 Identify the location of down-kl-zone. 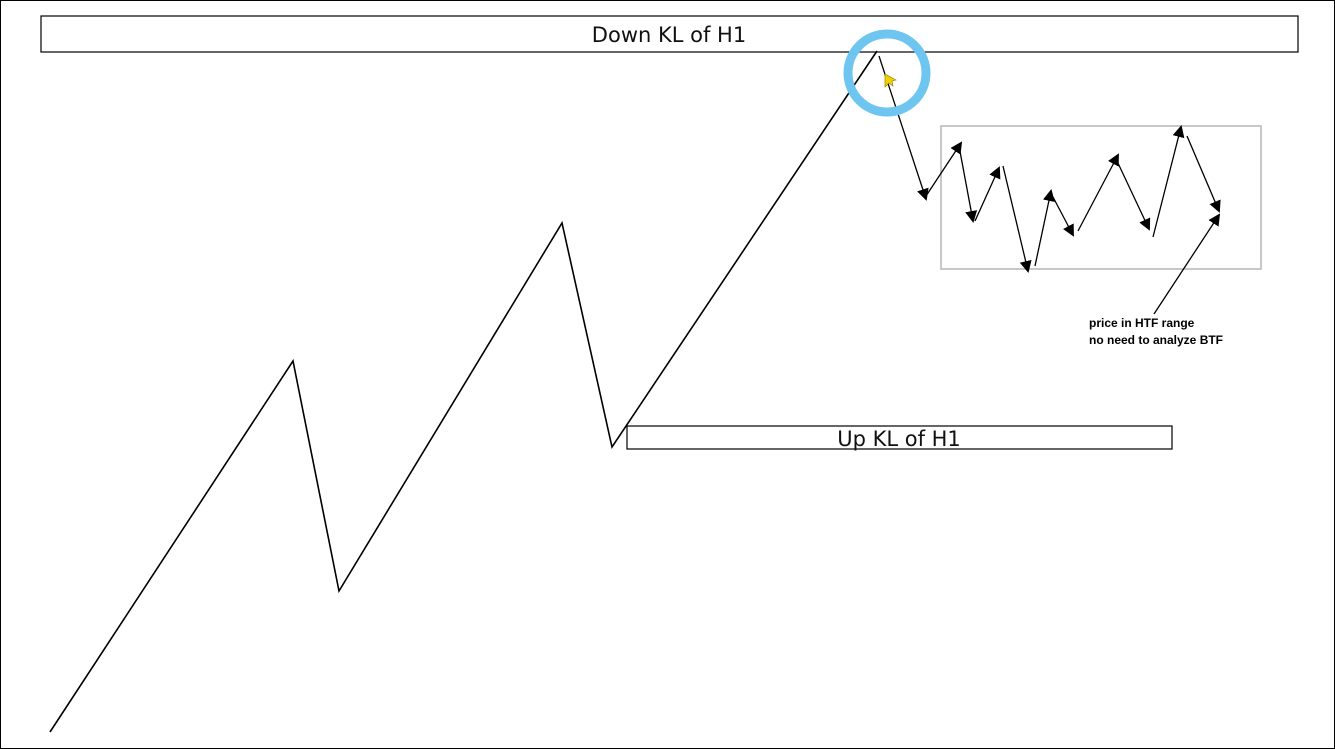
(669, 34).